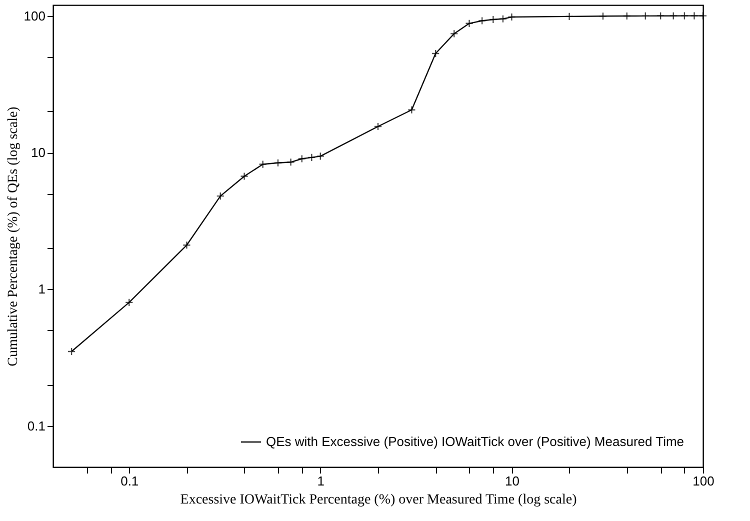 This screenshot has height=521, width=750. What do you see at coordinates (703, 481) in the screenshot?
I see `x-tick-label: 100` at bounding box center [703, 481].